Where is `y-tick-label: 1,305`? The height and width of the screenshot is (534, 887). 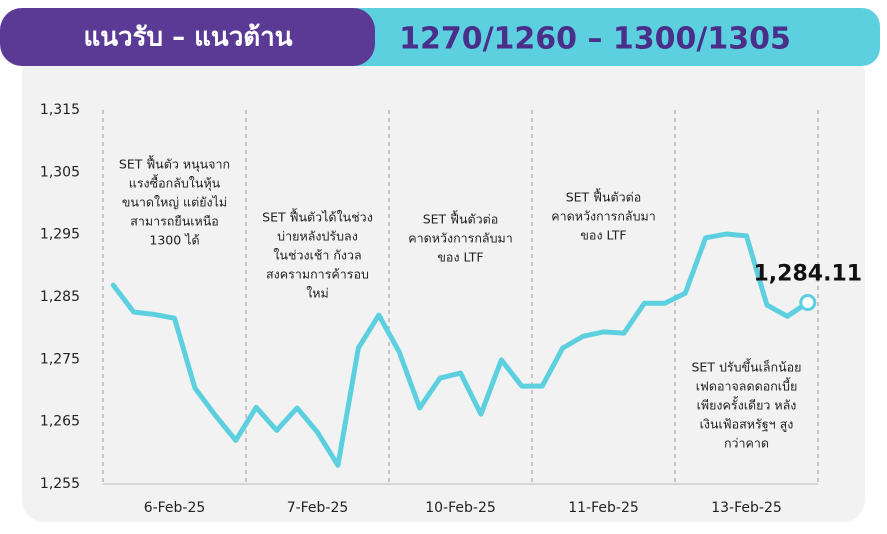
y-tick-label: 1,305 is located at coordinates (60, 172).